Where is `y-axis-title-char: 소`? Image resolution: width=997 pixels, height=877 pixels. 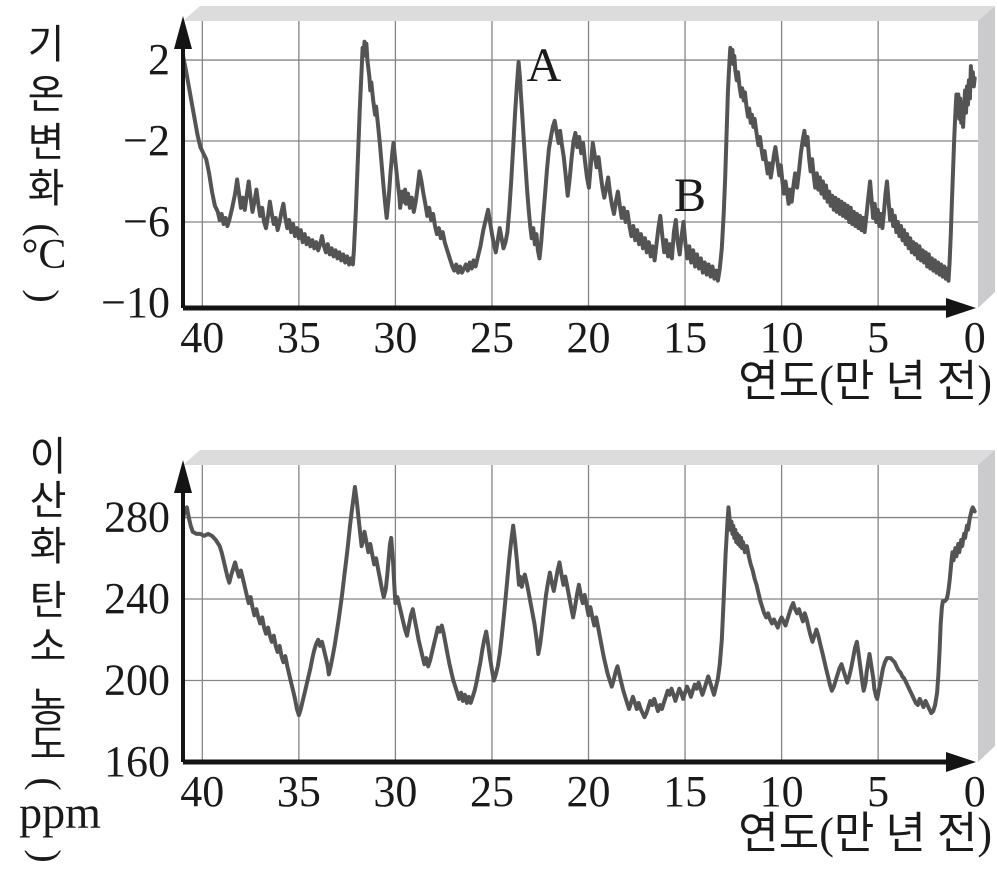
y-axis-title-char: 소 is located at coordinates (48, 646).